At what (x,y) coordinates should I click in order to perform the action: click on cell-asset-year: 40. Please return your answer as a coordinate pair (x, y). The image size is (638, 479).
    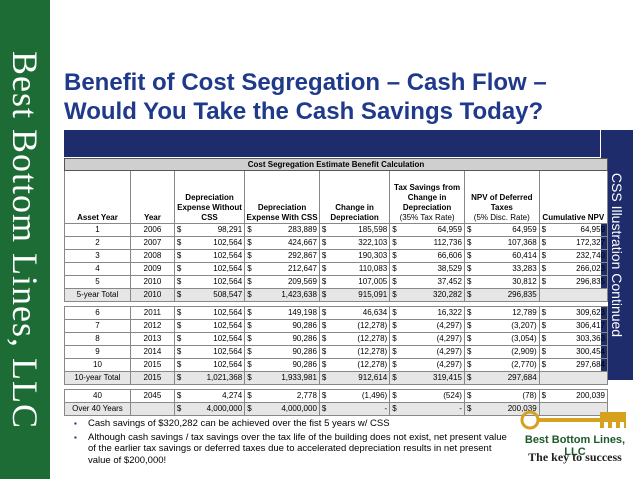
    Looking at the image, I should click on (97, 396).